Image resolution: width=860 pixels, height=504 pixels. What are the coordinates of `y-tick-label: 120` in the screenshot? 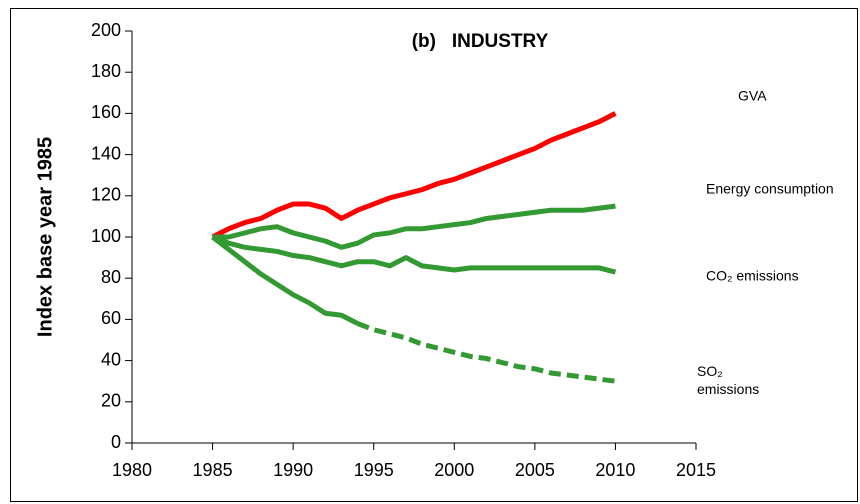 It's located at (106, 195).